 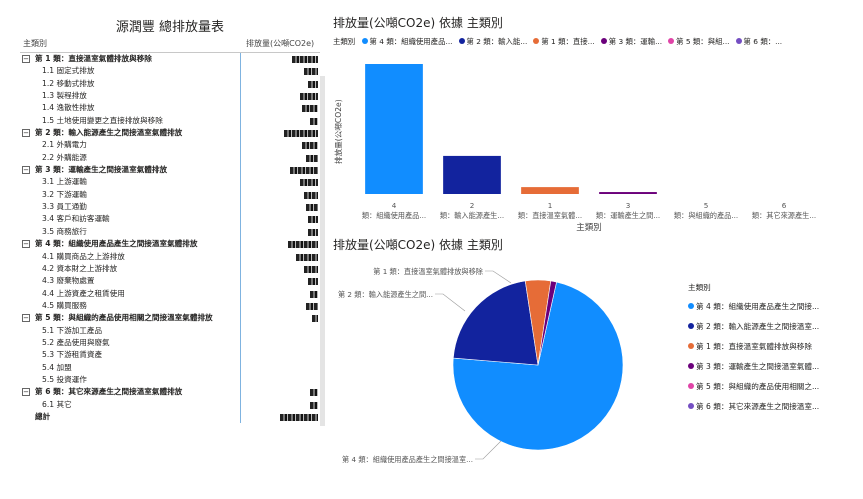 What do you see at coordinates (170, 306) in the screenshot?
I see `table-row: 4.5 購買服務` at bounding box center [170, 306].